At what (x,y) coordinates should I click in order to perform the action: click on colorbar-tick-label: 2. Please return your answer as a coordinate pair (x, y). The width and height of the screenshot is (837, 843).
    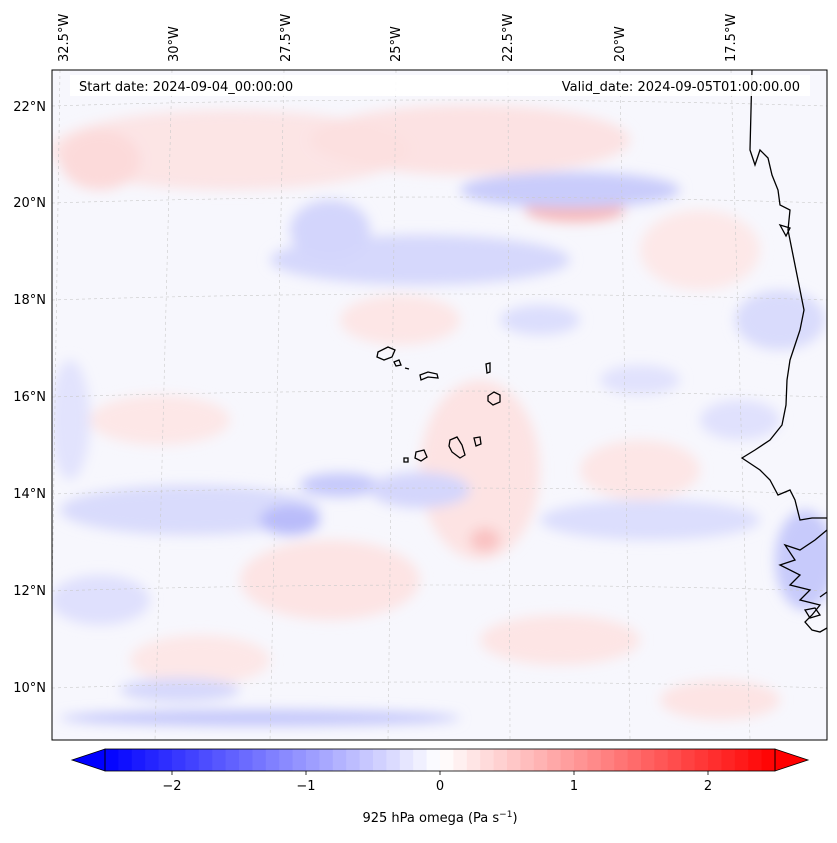
    Looking at the image, I should click on (708, 786).